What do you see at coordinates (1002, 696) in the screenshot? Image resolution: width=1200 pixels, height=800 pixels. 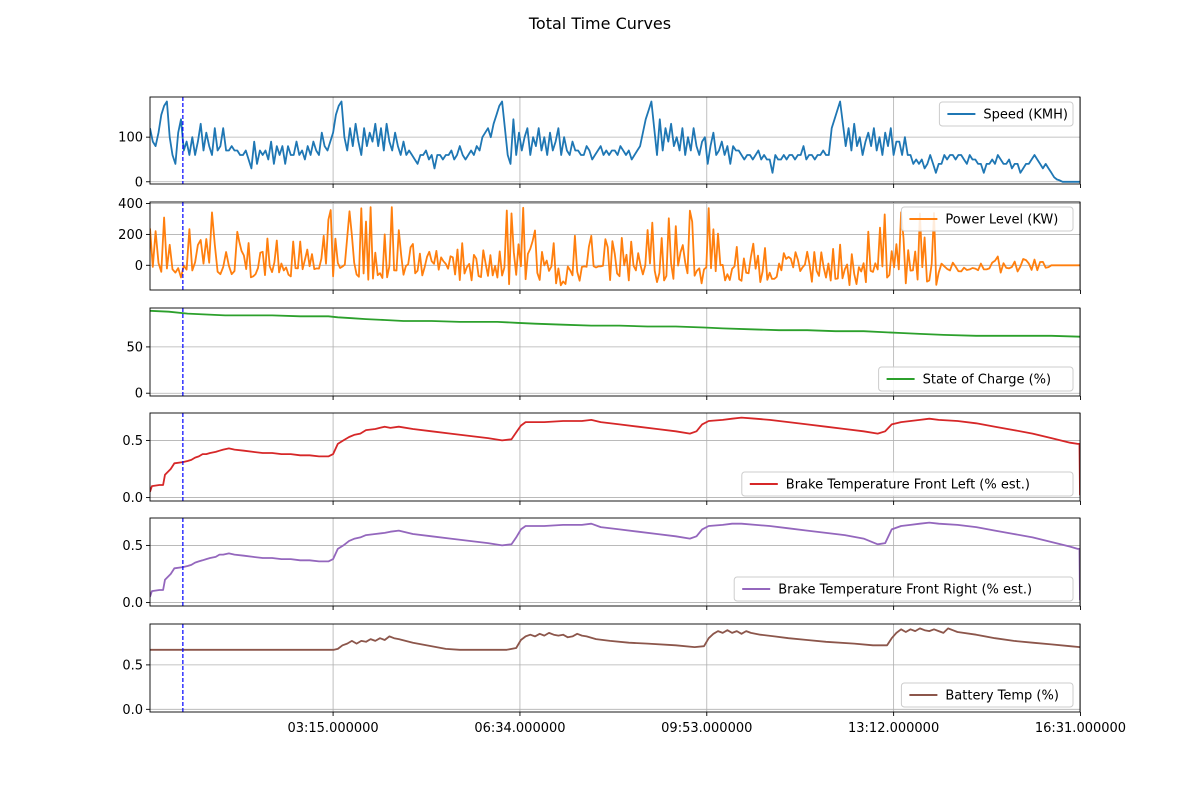 I see `legend-label: Battery Temp (%)` at bounding box center [1002, 696].